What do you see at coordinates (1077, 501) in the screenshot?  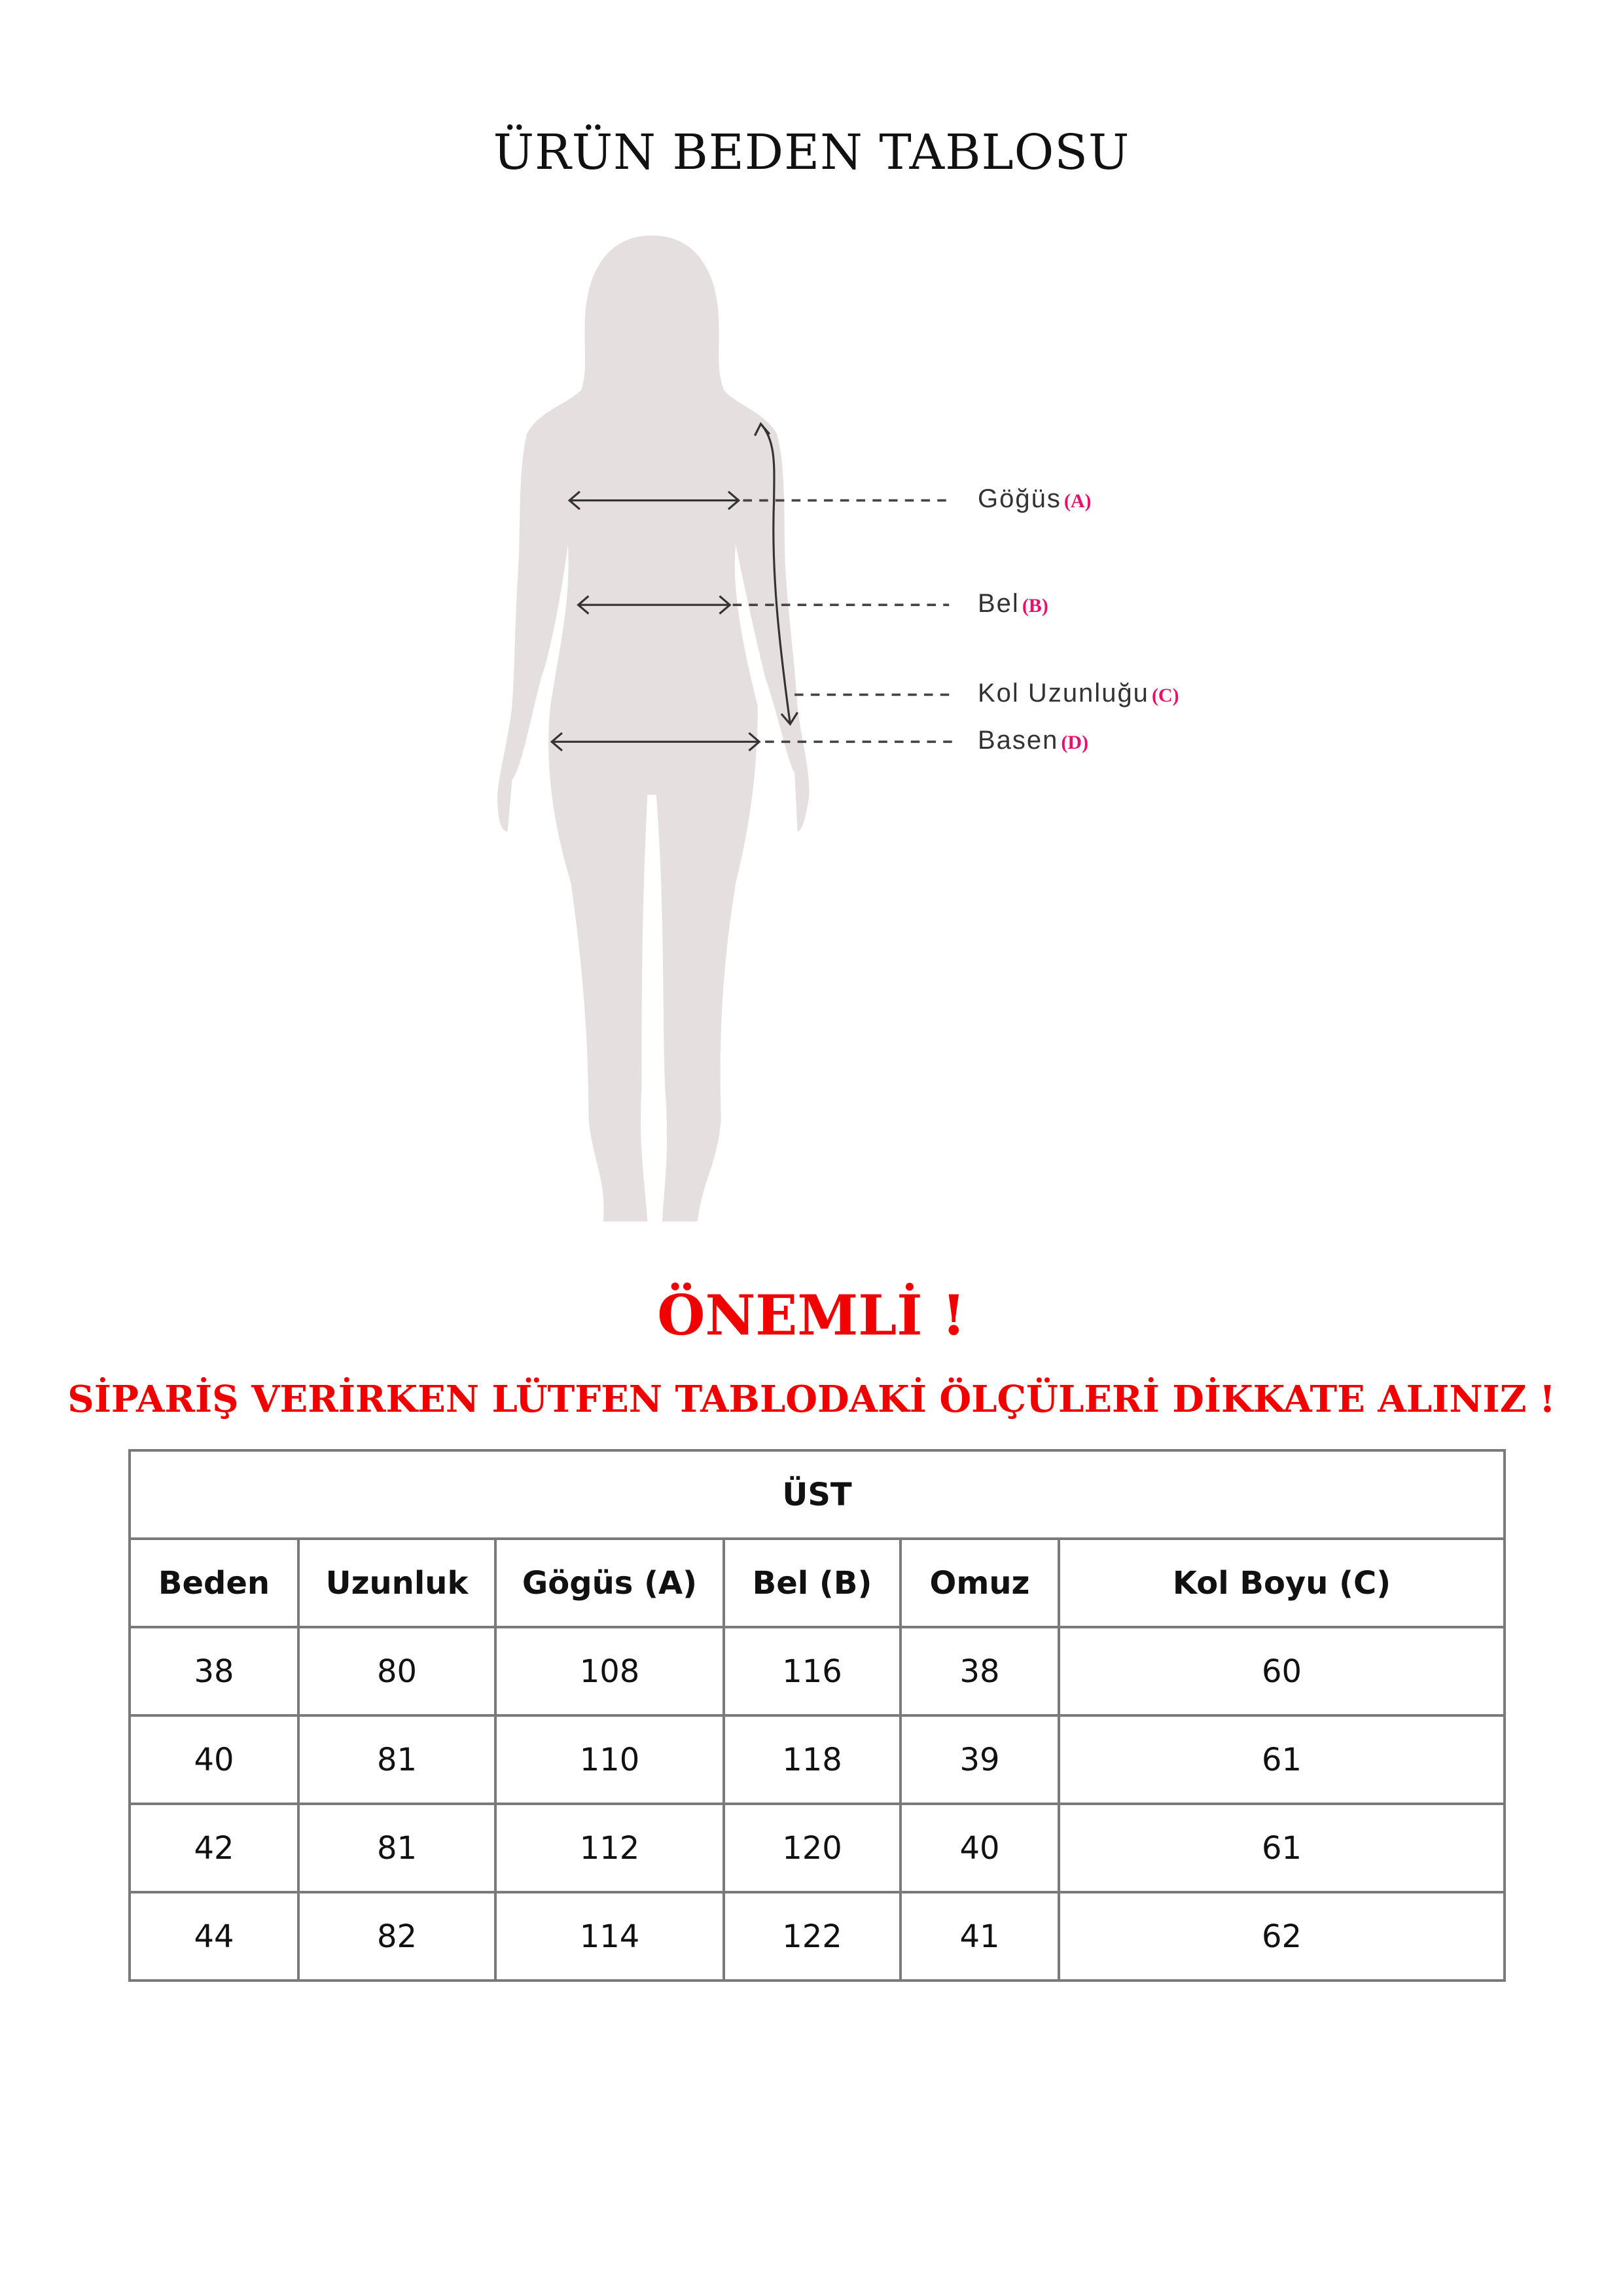 I see `label-code: (A)` at bounding box center [1077, 501].